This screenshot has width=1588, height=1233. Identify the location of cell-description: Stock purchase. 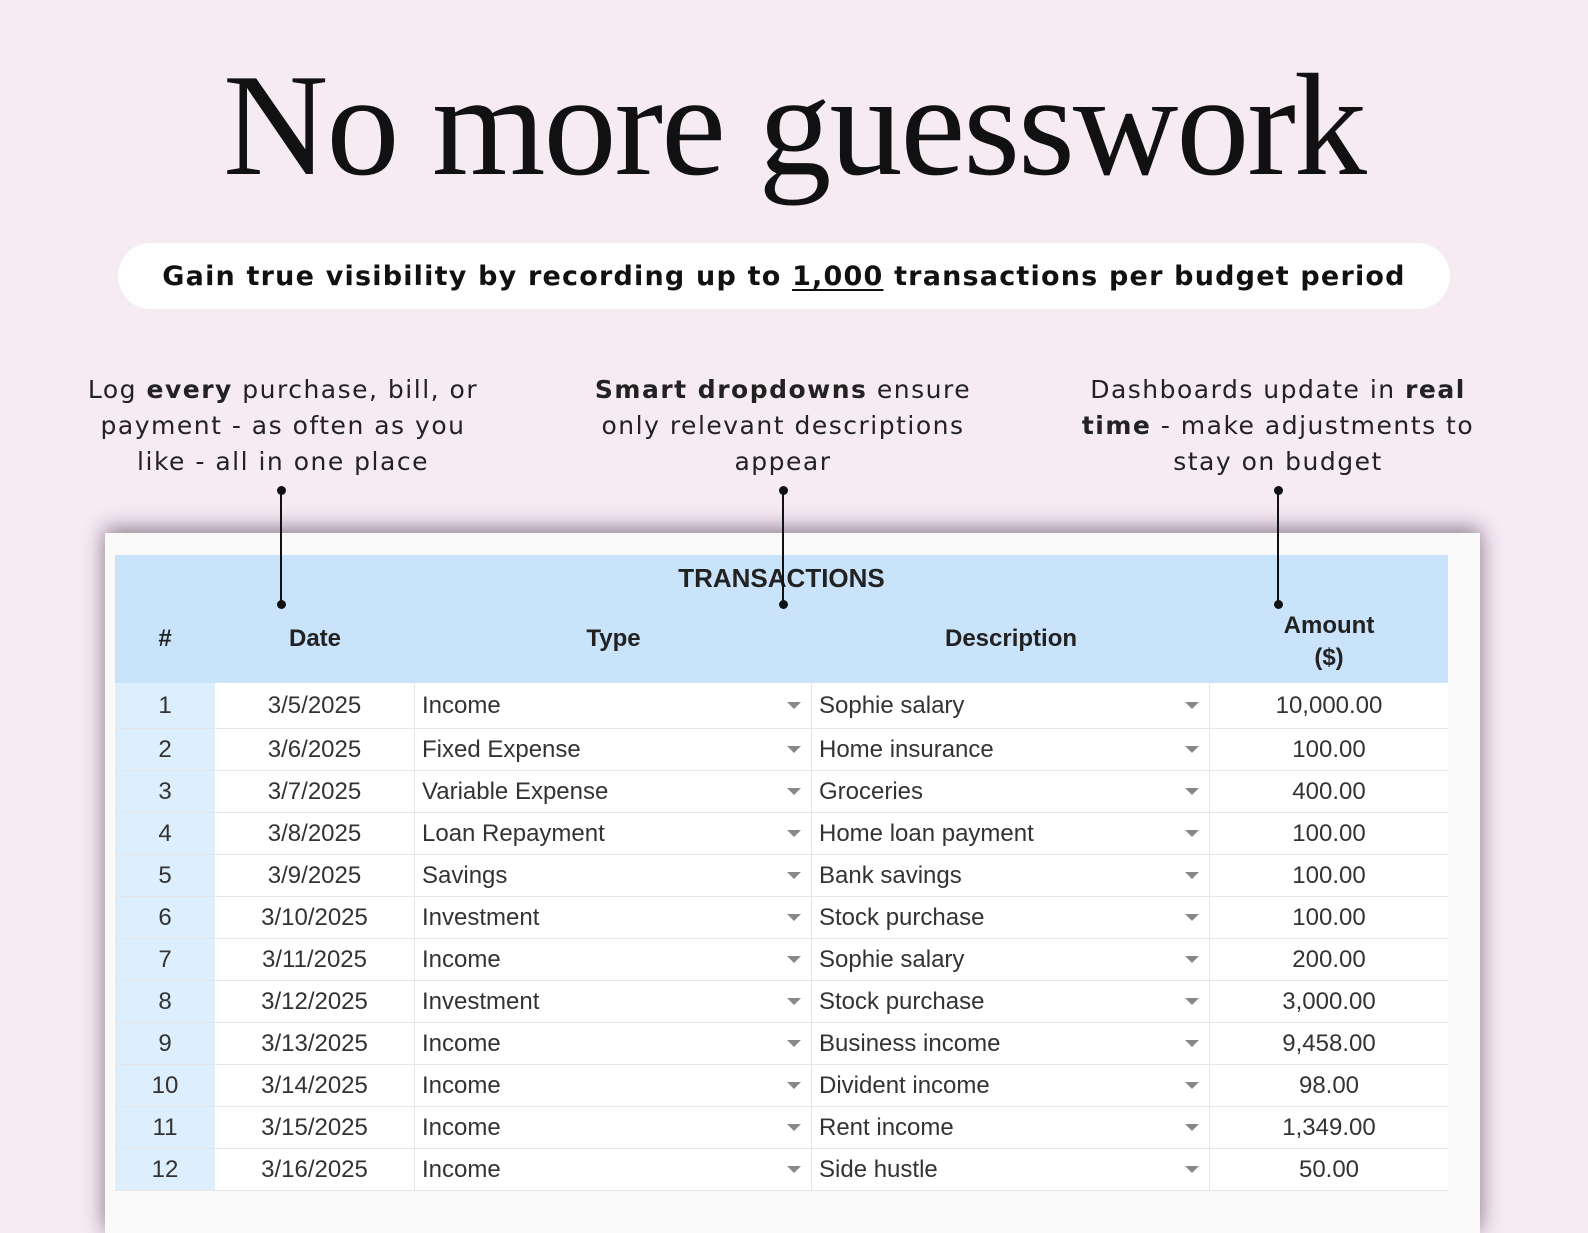
(902, 917).